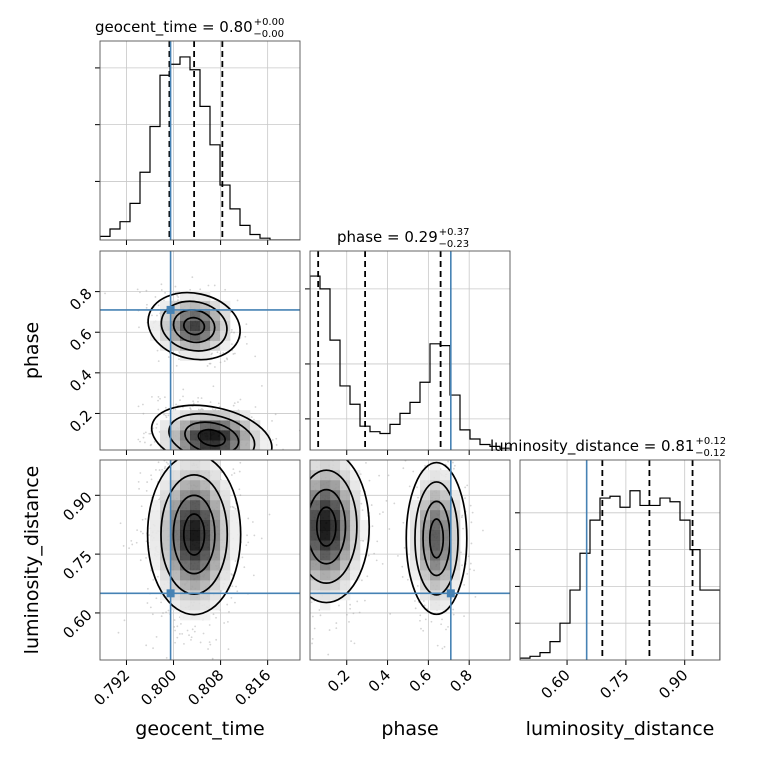  What do you see at coordinates (81, 381) in the screenshot?
I see `y-tick-label: 0.4` at bounding box center [81, 381].